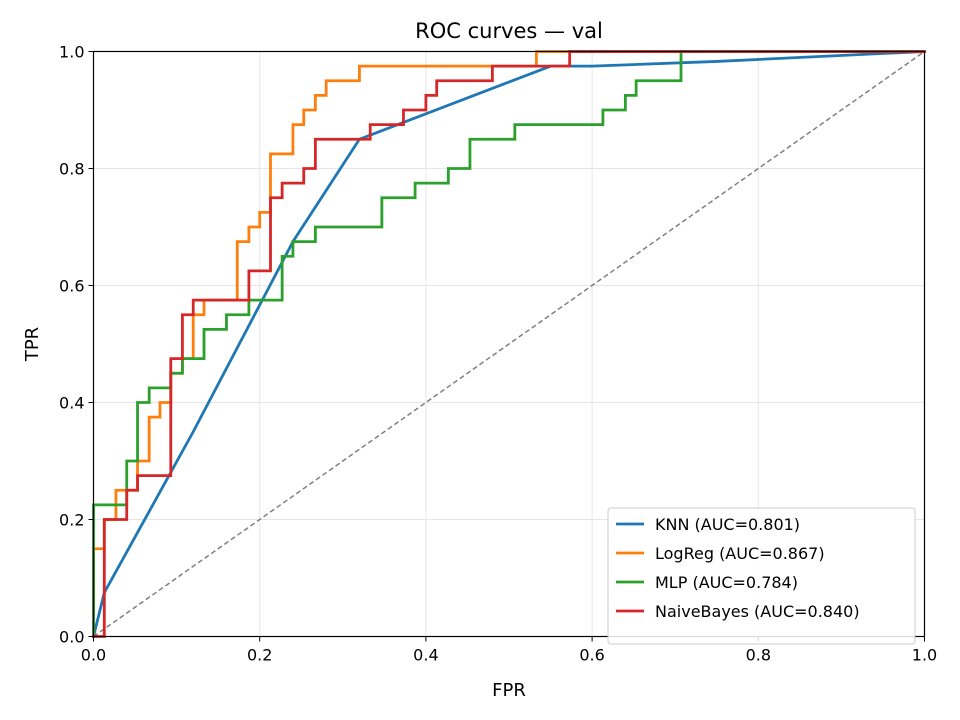 The height and width of the screenshot is (720, 960). I want to click on legend-label: MLP (AUC=0.784), so click(726, 582).